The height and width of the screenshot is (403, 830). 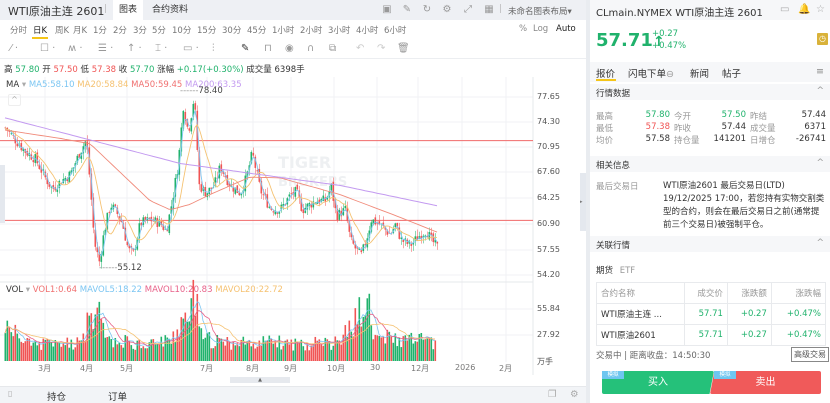 What do you see at coordinates (810, 354) in the screenshot?
I see `advanced-trade-button: 高级交易` at bounding box center [810, 354].